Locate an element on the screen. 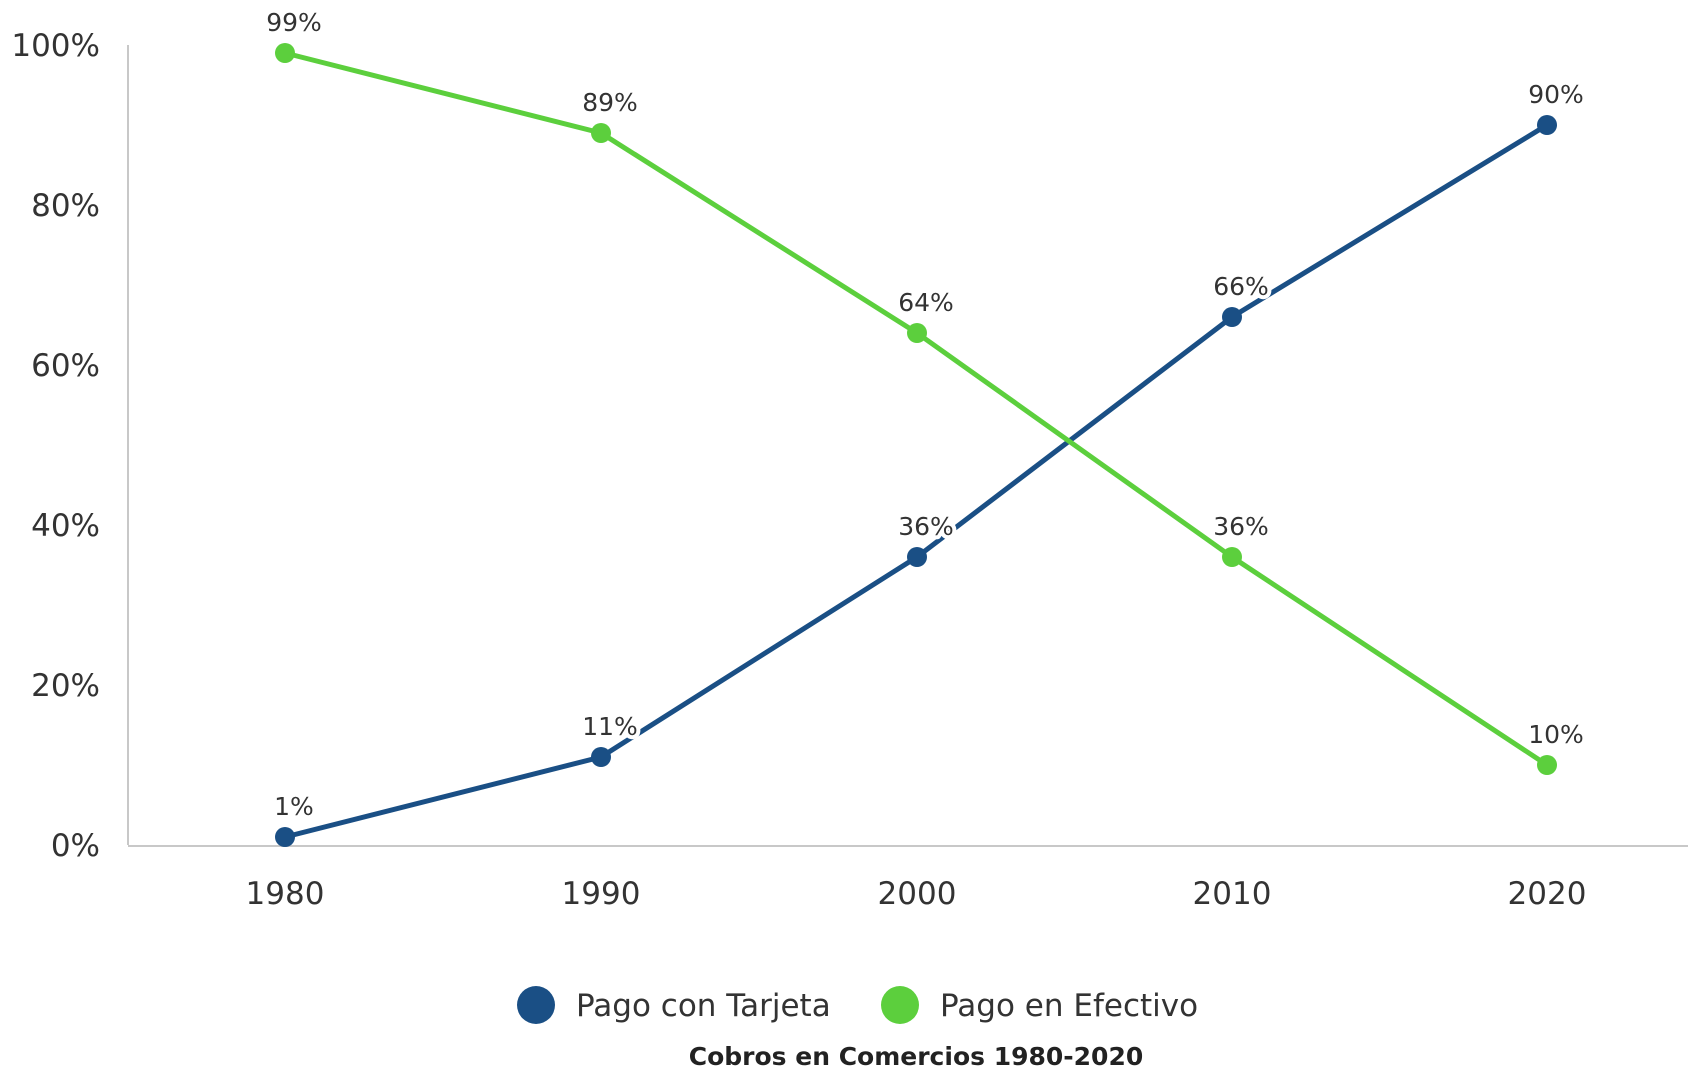 The height and width of the screenshot is (1074, 1688). data-label-halo: 89% is located at coordinates (610, 102).